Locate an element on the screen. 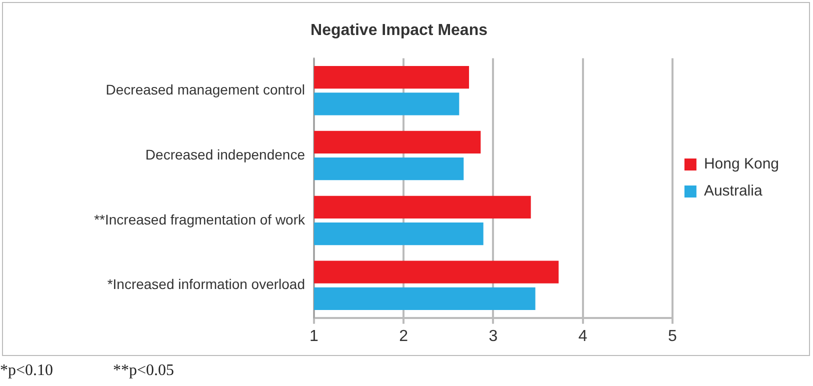  y-tick-label: **Increased fragmentation of work is located at coordinates (200, 219).